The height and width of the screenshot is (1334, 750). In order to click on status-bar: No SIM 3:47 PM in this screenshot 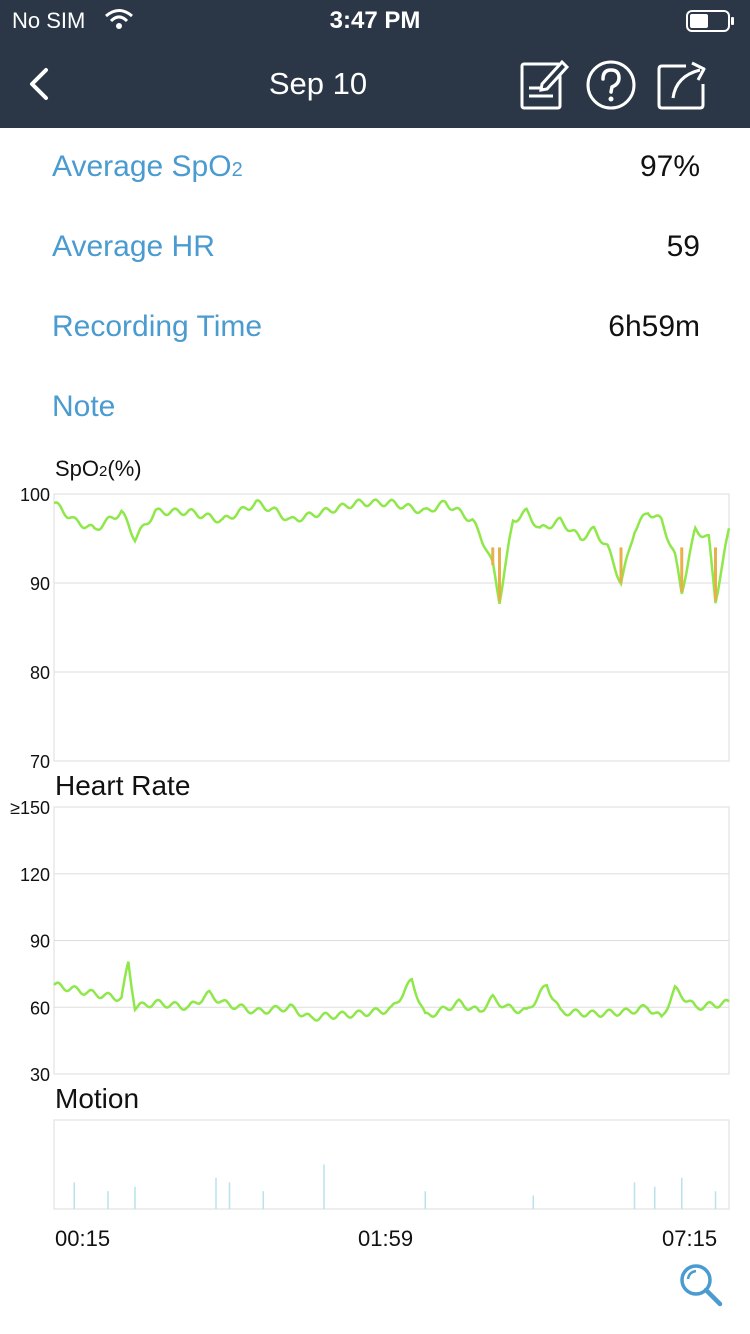, I will do `click(375, 21)`.